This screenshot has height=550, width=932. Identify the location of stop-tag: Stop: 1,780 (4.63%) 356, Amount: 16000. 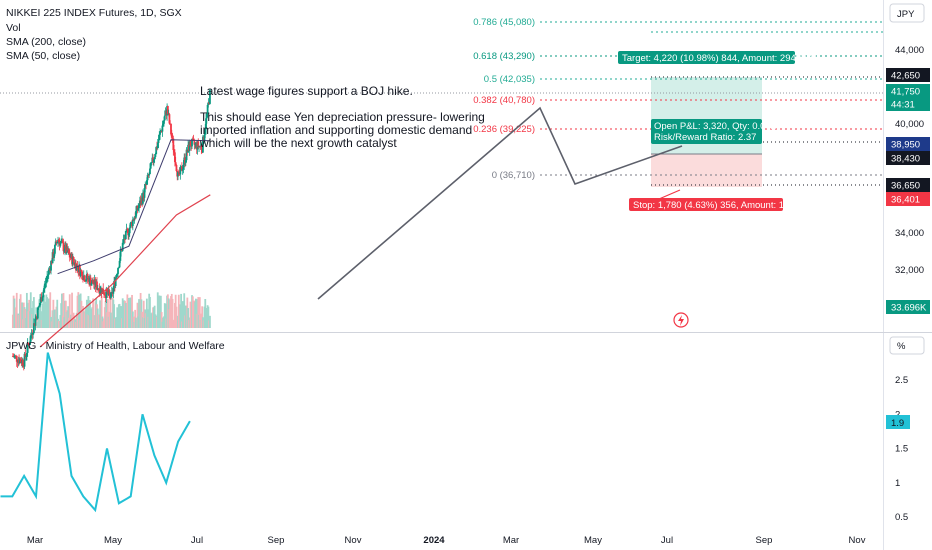
(719, 205).